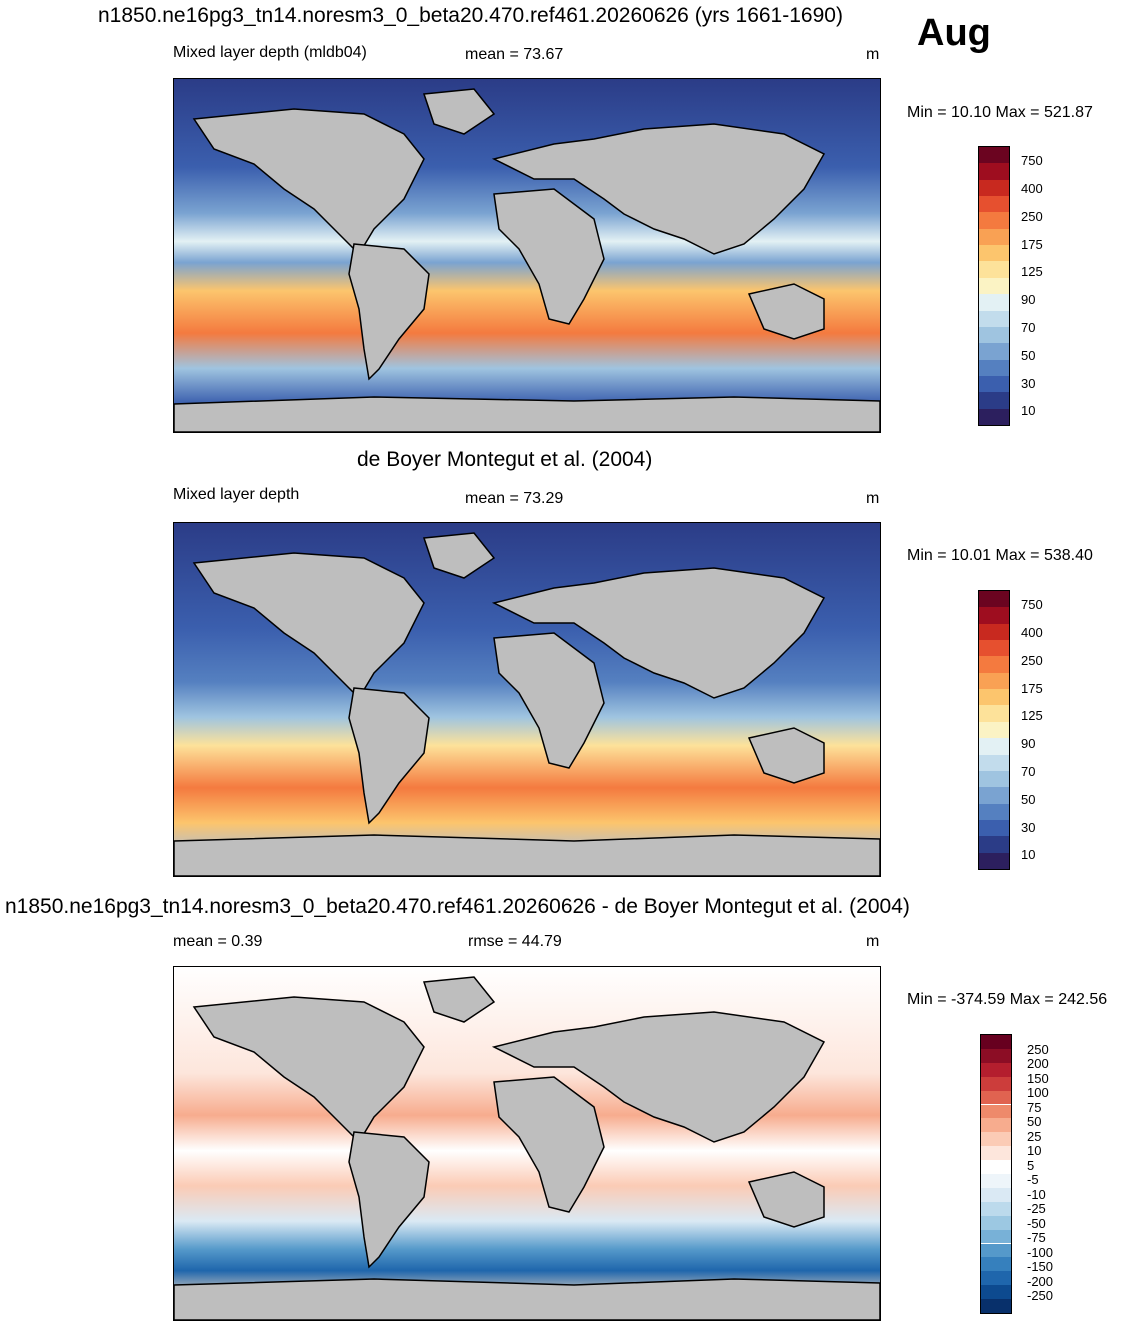 The height and width of the screenshot is (1325, 1130). Describe the element at coordinates (1038, 1078) in the screenshot. I see `panel3-tick-label: 150` at that location.